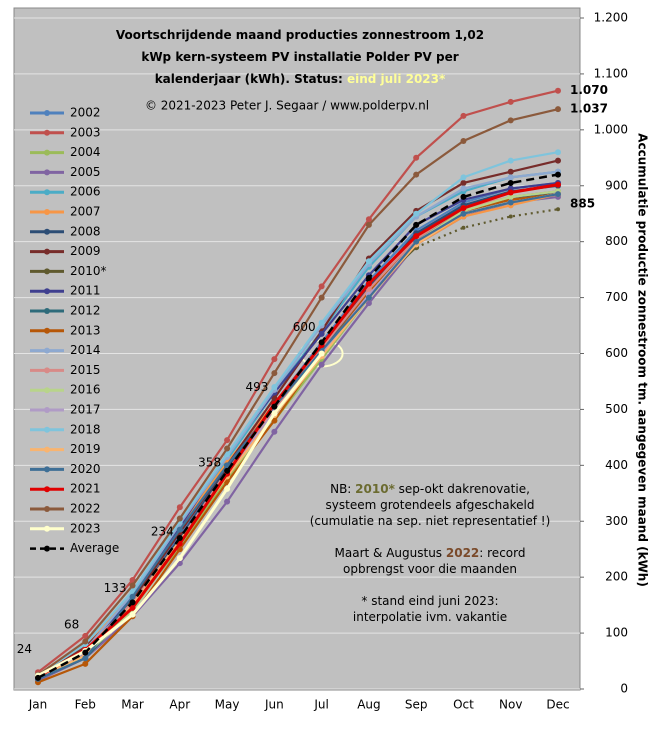  Describe the element at coordinates (429, 601) in the screenshot. I see `annotation-part: * stand eind juni 2023:` at that location.